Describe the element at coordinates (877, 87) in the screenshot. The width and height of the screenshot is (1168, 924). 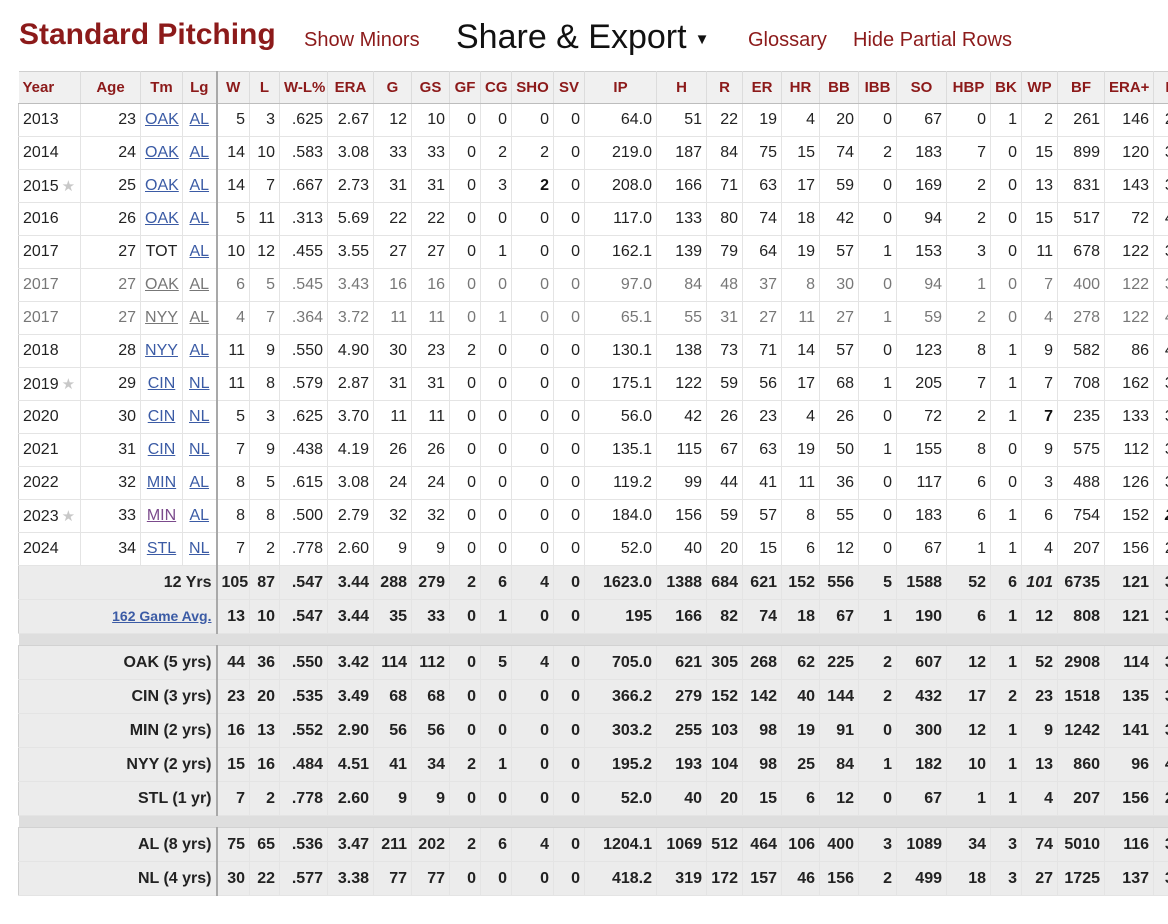
I see `column-header-ibb: IBB` at that location.